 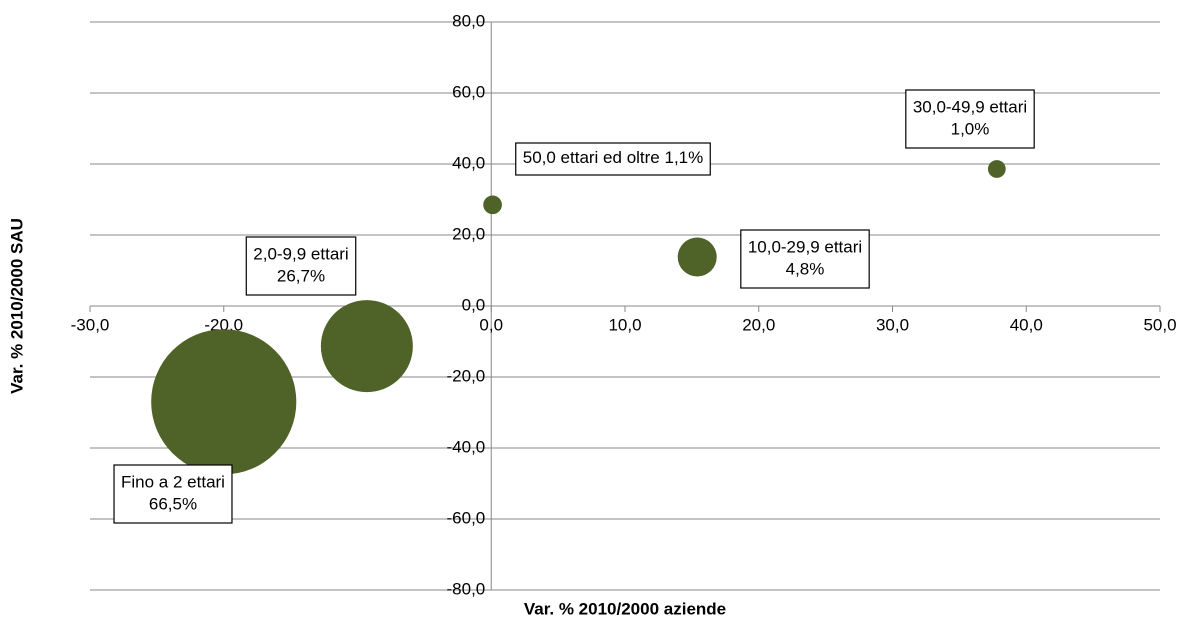 What do you see at coordinates (300, 253) in the screenshot?
I see `label-name: 2,0-9,9 ettari` at bounding box center [300, 253].